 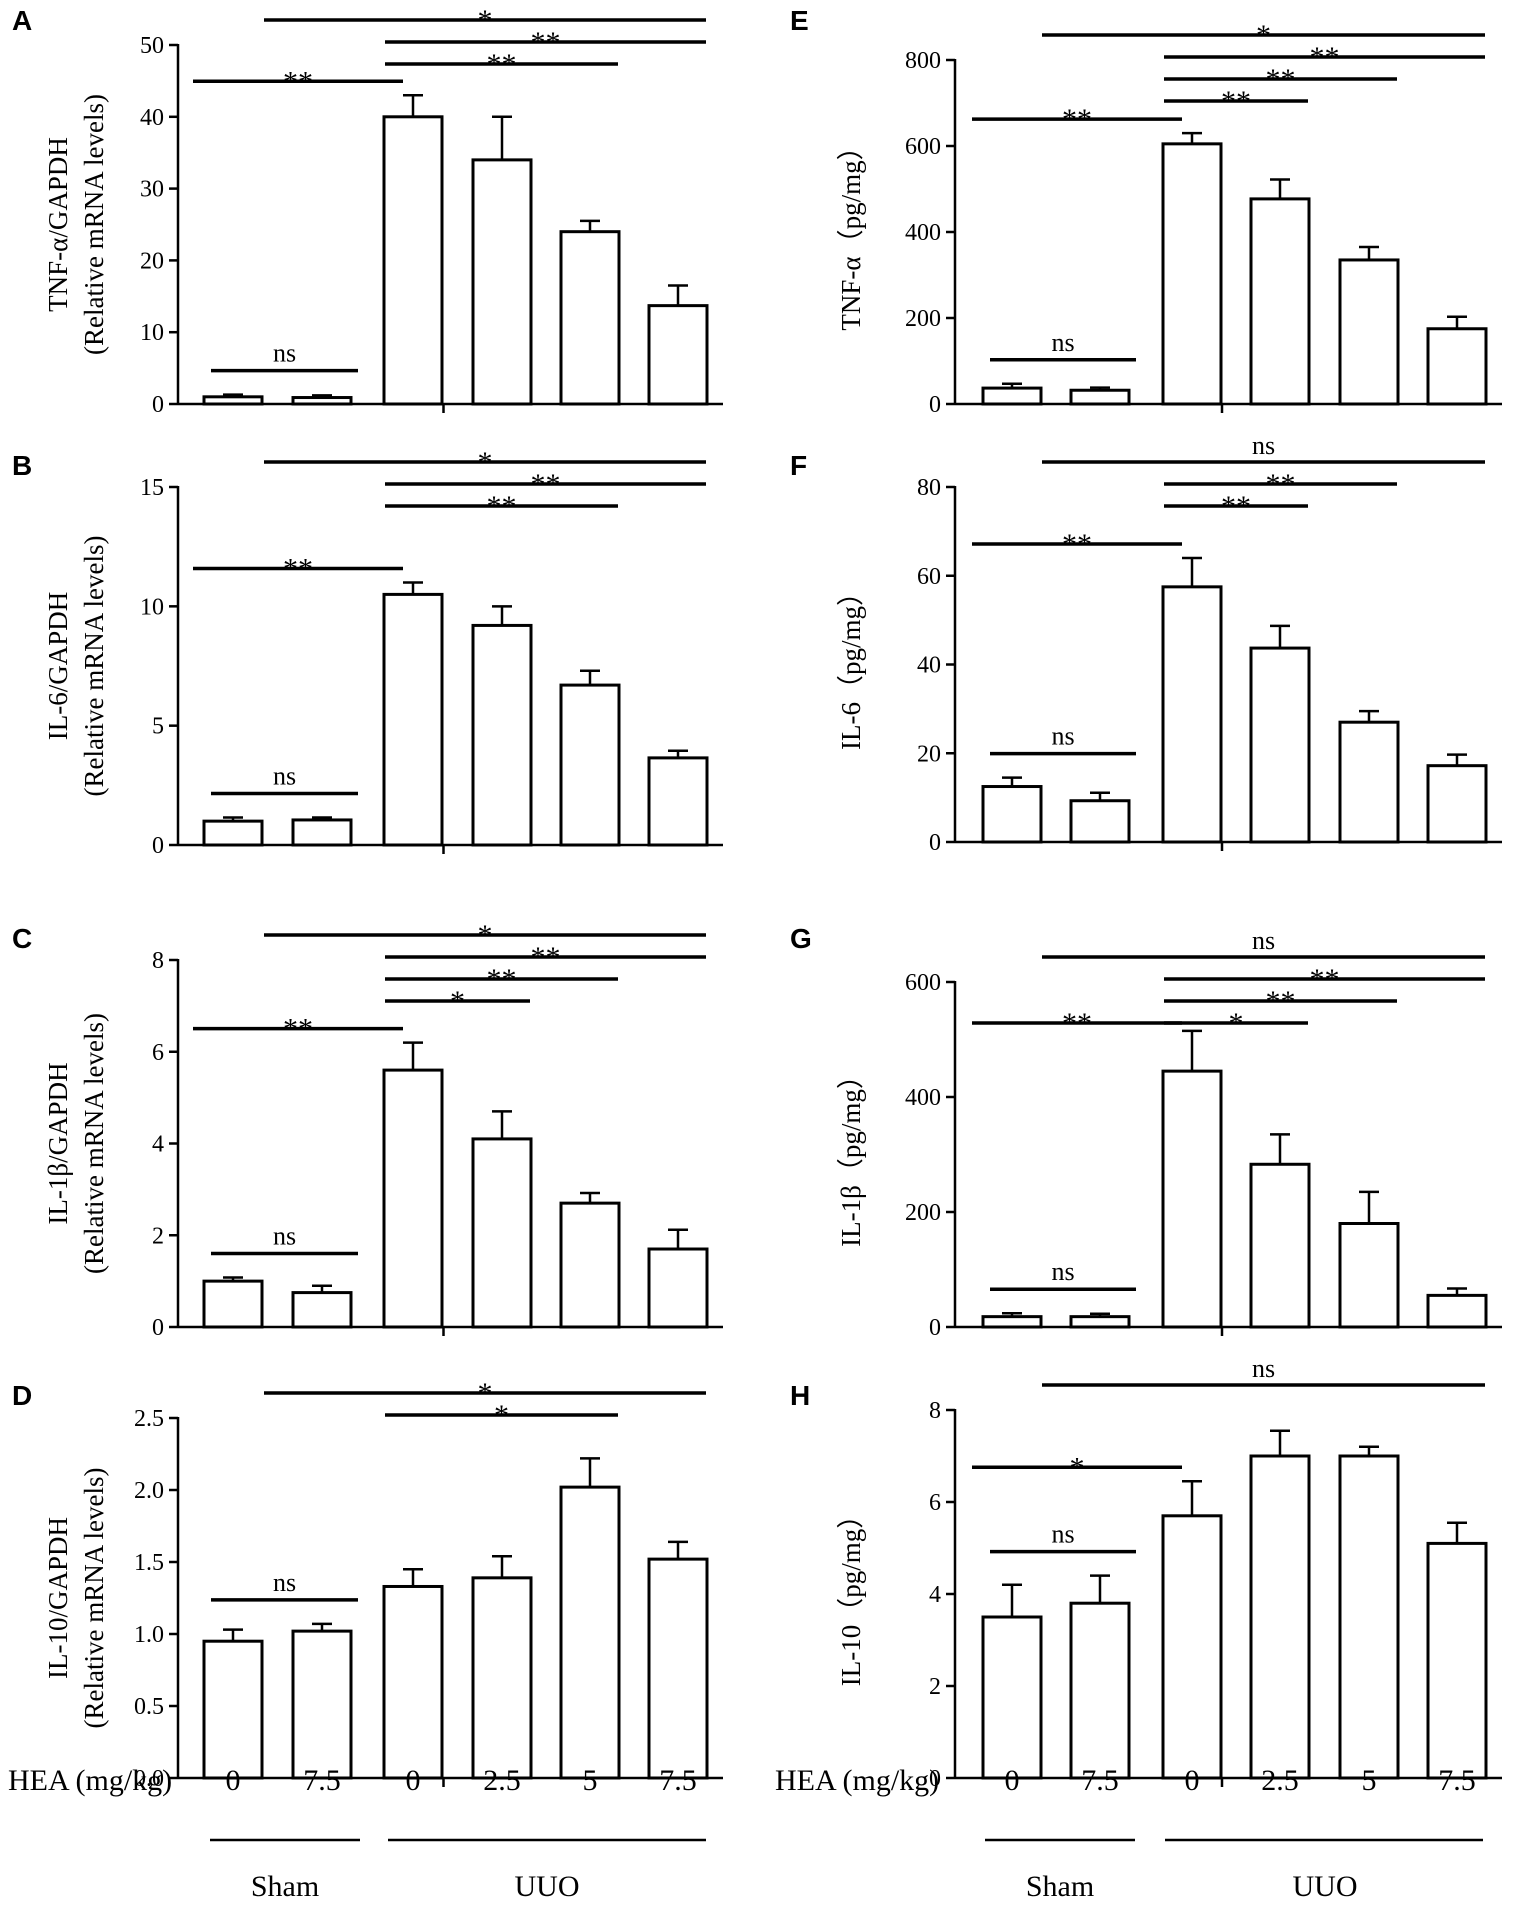 What do you see at coordinates (152, 190) in the screenshot?
I see `y-tick-label: 30` at bounding box center [152, 190].